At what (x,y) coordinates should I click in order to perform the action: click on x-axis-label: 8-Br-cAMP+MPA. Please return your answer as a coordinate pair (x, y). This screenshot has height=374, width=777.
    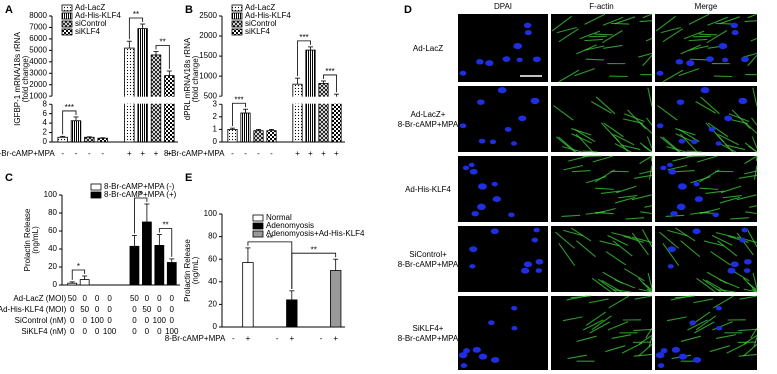
    Looking at the image, I should click on (194, 153).